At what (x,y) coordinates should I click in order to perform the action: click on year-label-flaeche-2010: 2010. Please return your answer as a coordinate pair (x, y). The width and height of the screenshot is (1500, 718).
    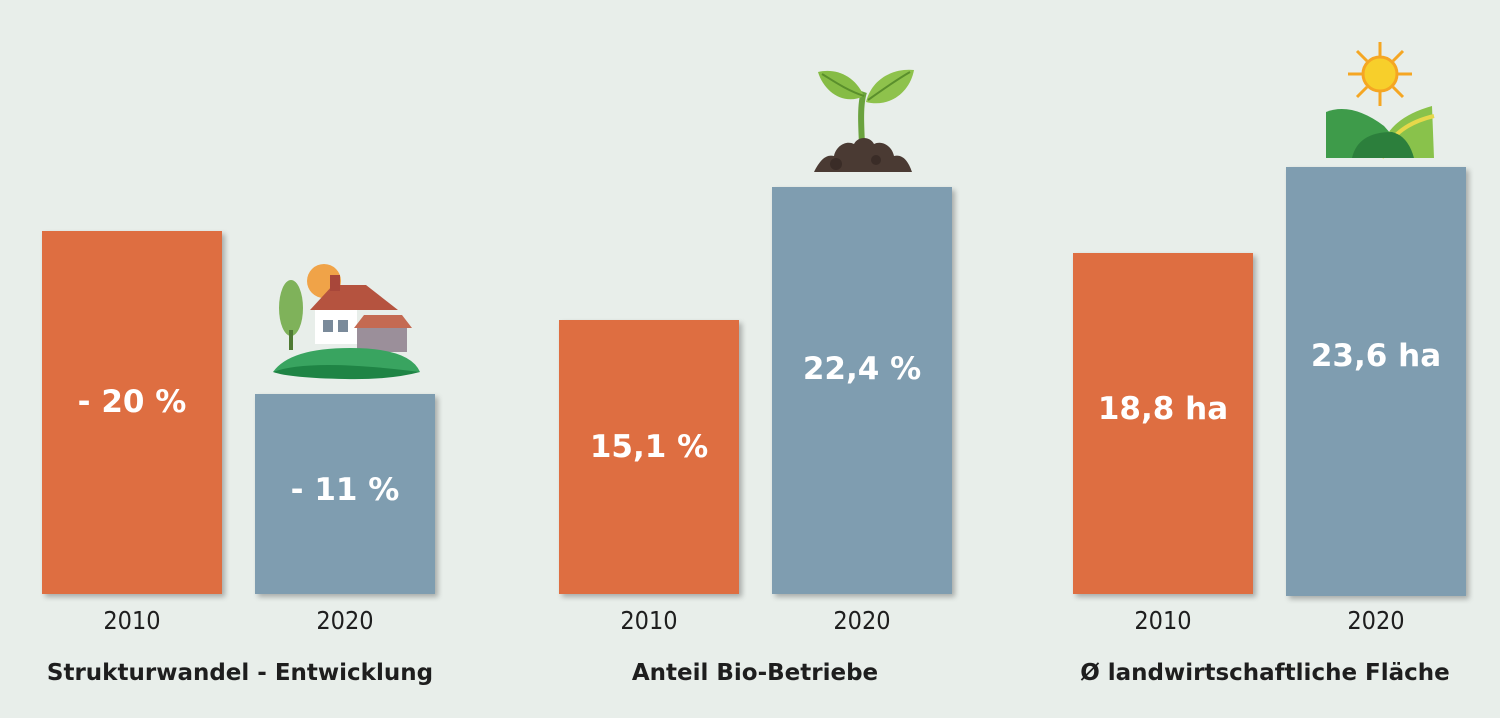
    Looking at the image, I should click on (1163, 620).